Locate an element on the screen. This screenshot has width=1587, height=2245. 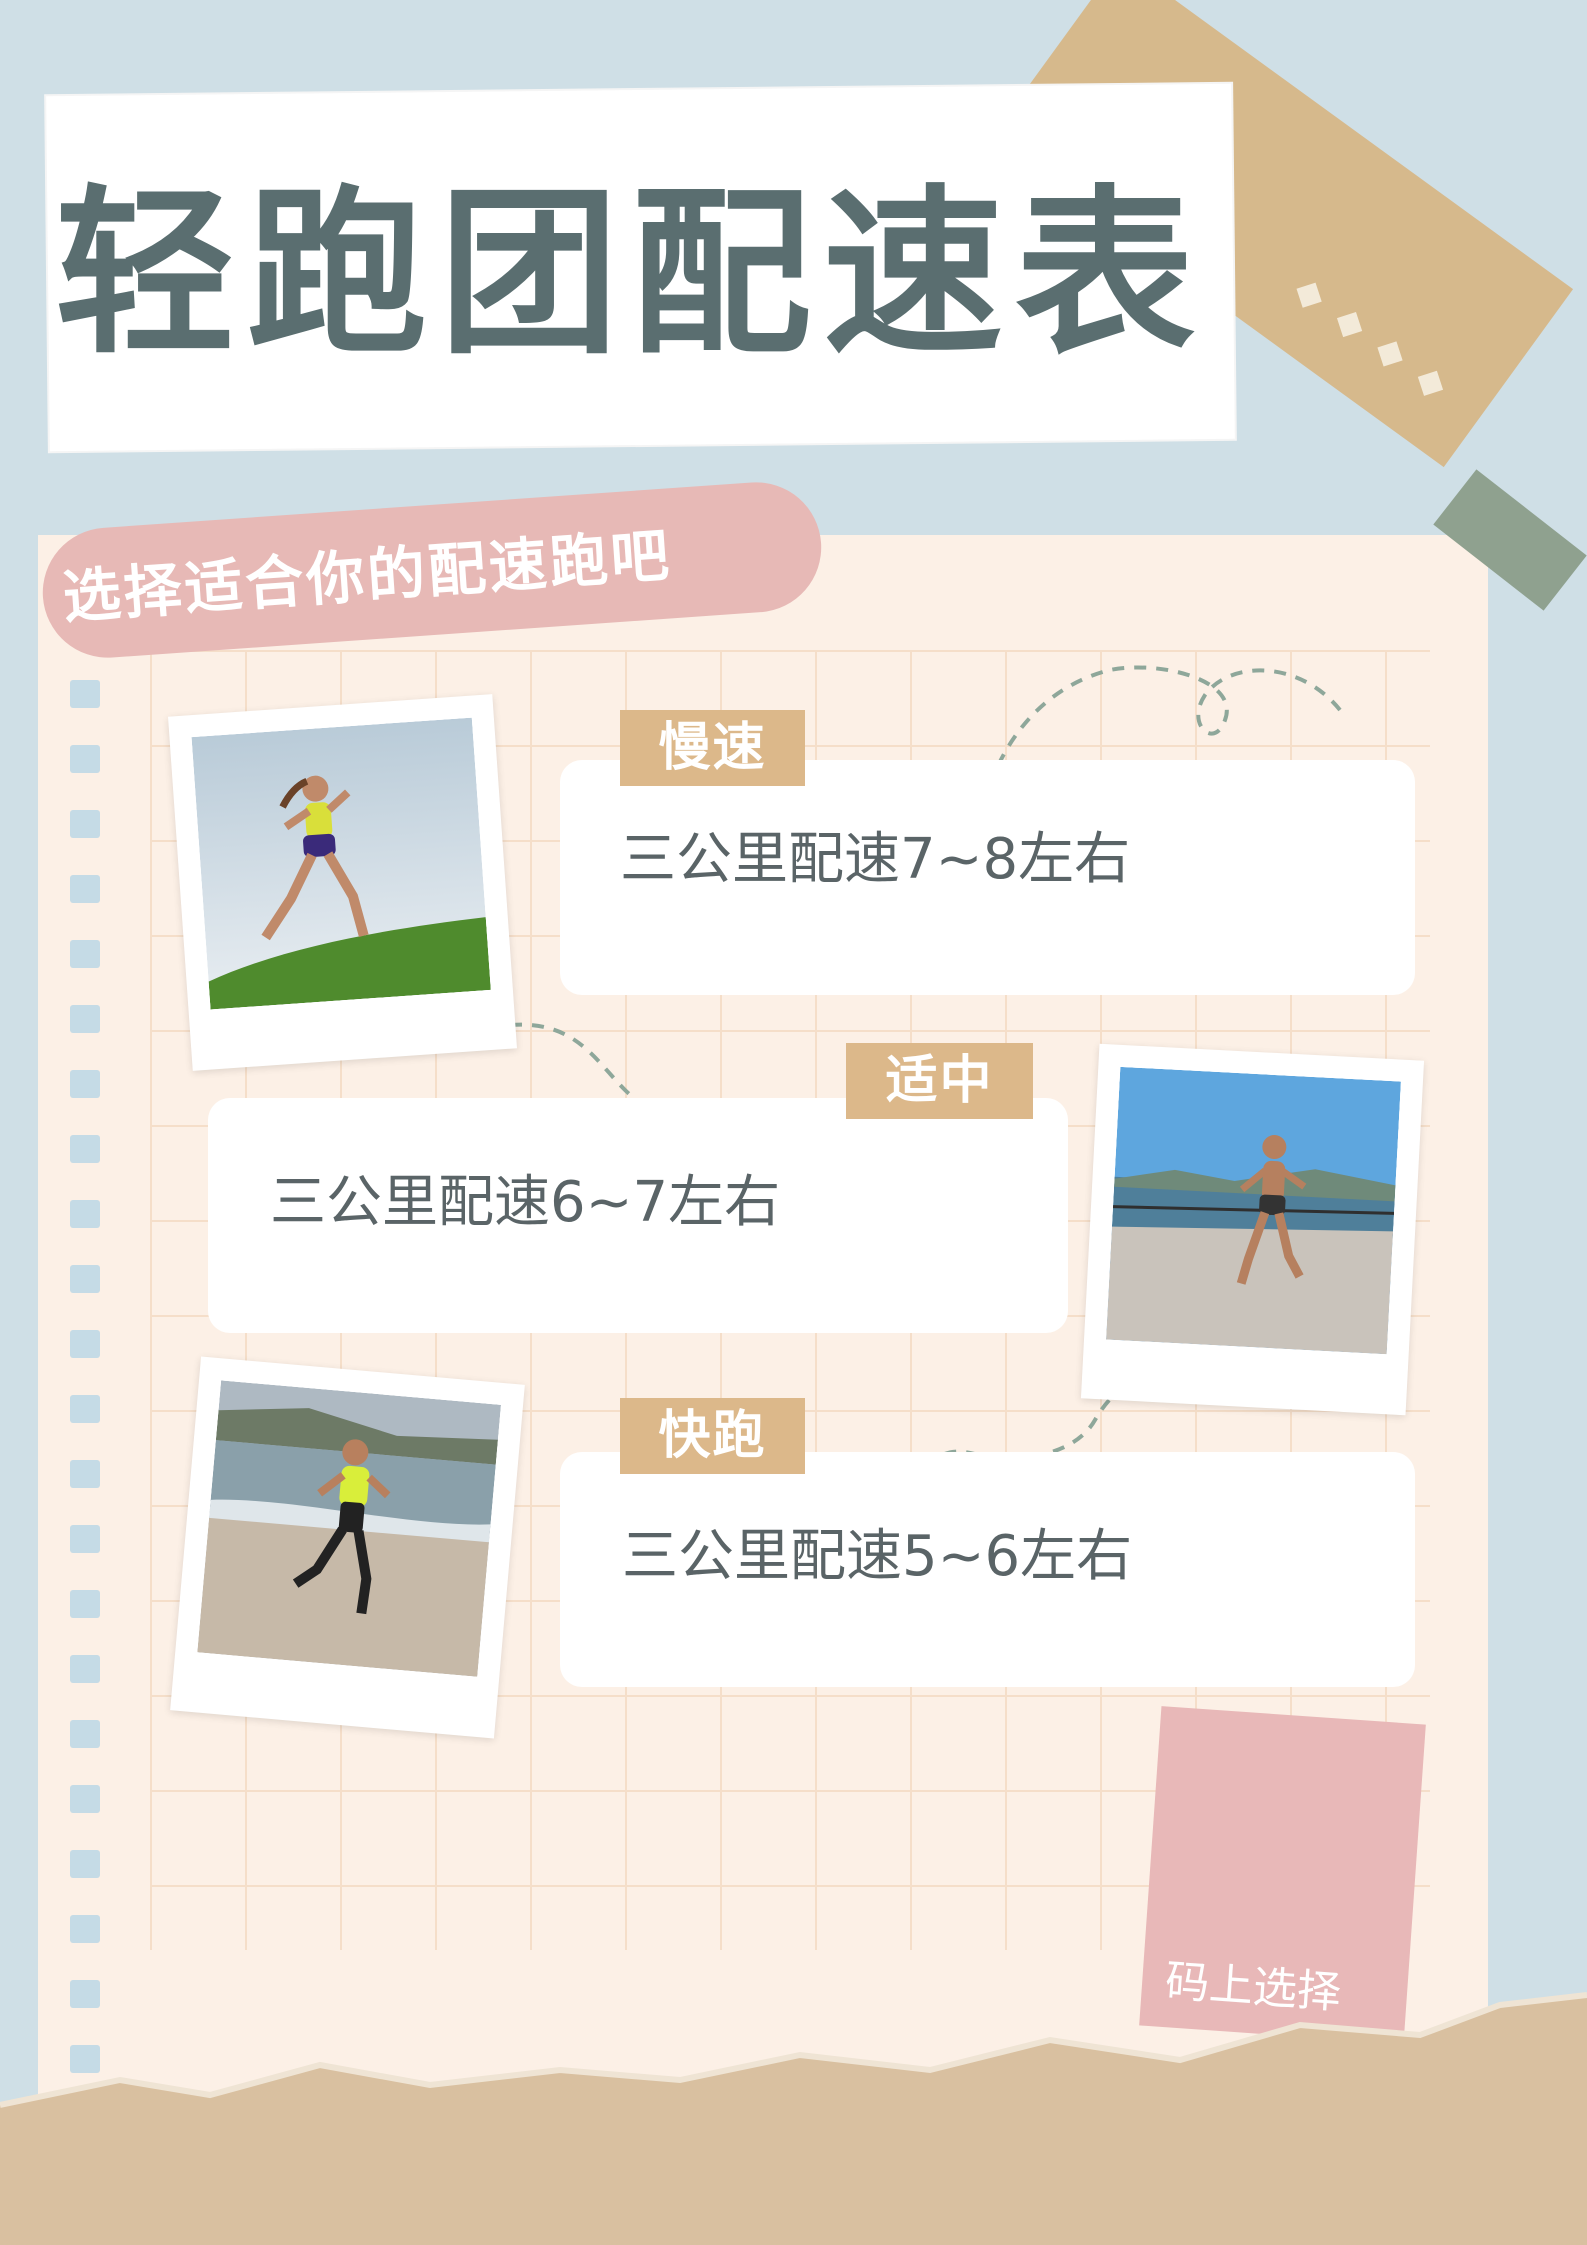
photo-runner-boardwalk is located at coordinates (1252, 1229).